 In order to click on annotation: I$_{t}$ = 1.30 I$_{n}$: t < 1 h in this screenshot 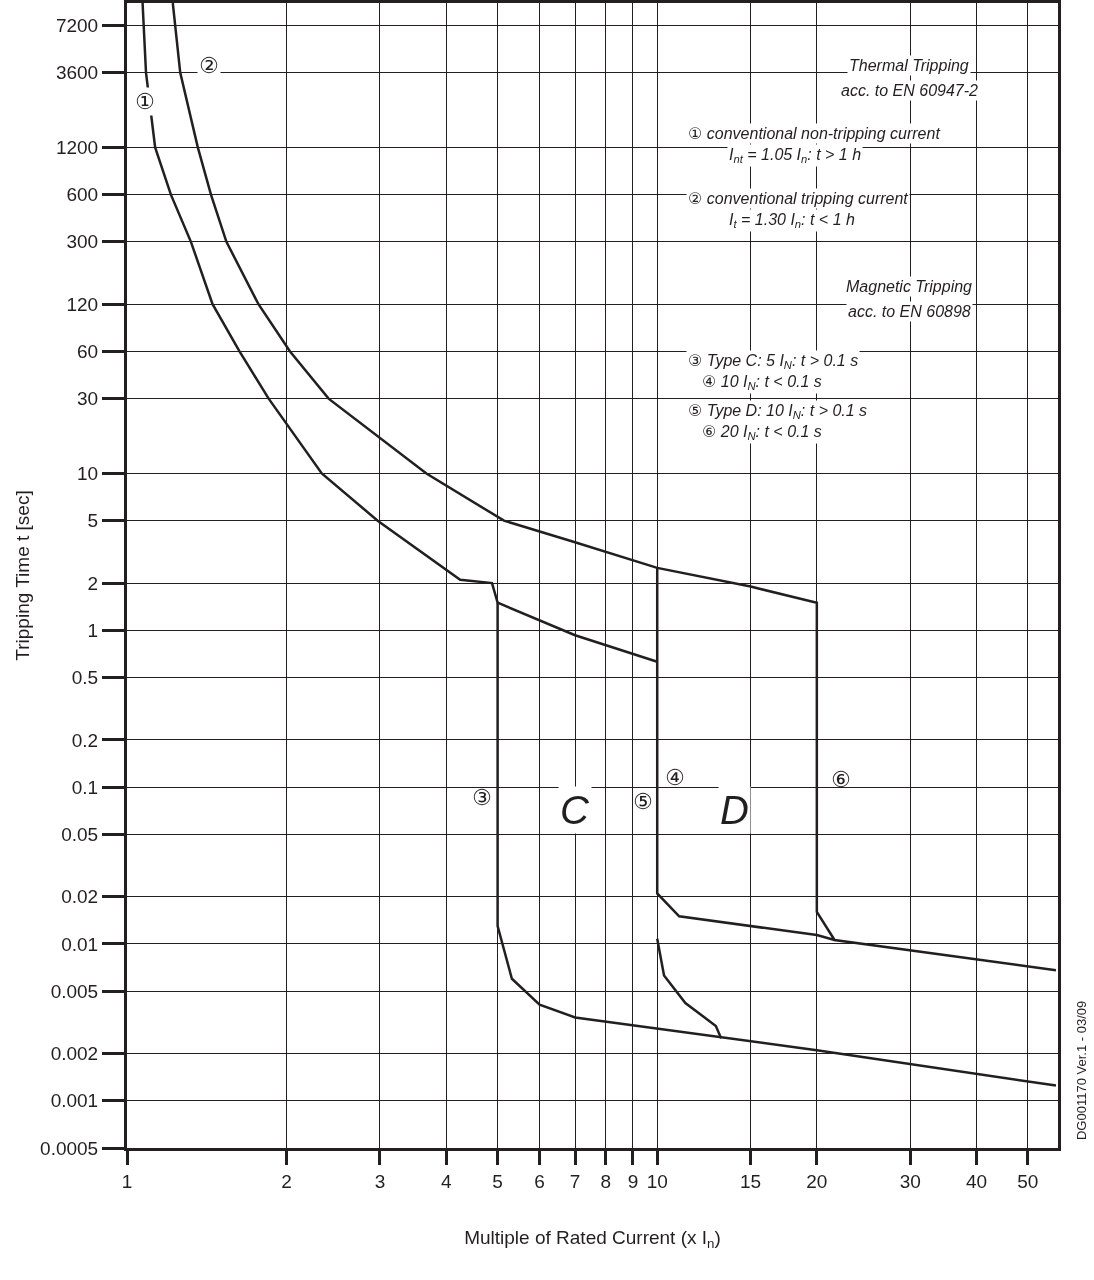, I will do `click(792, 221)`.